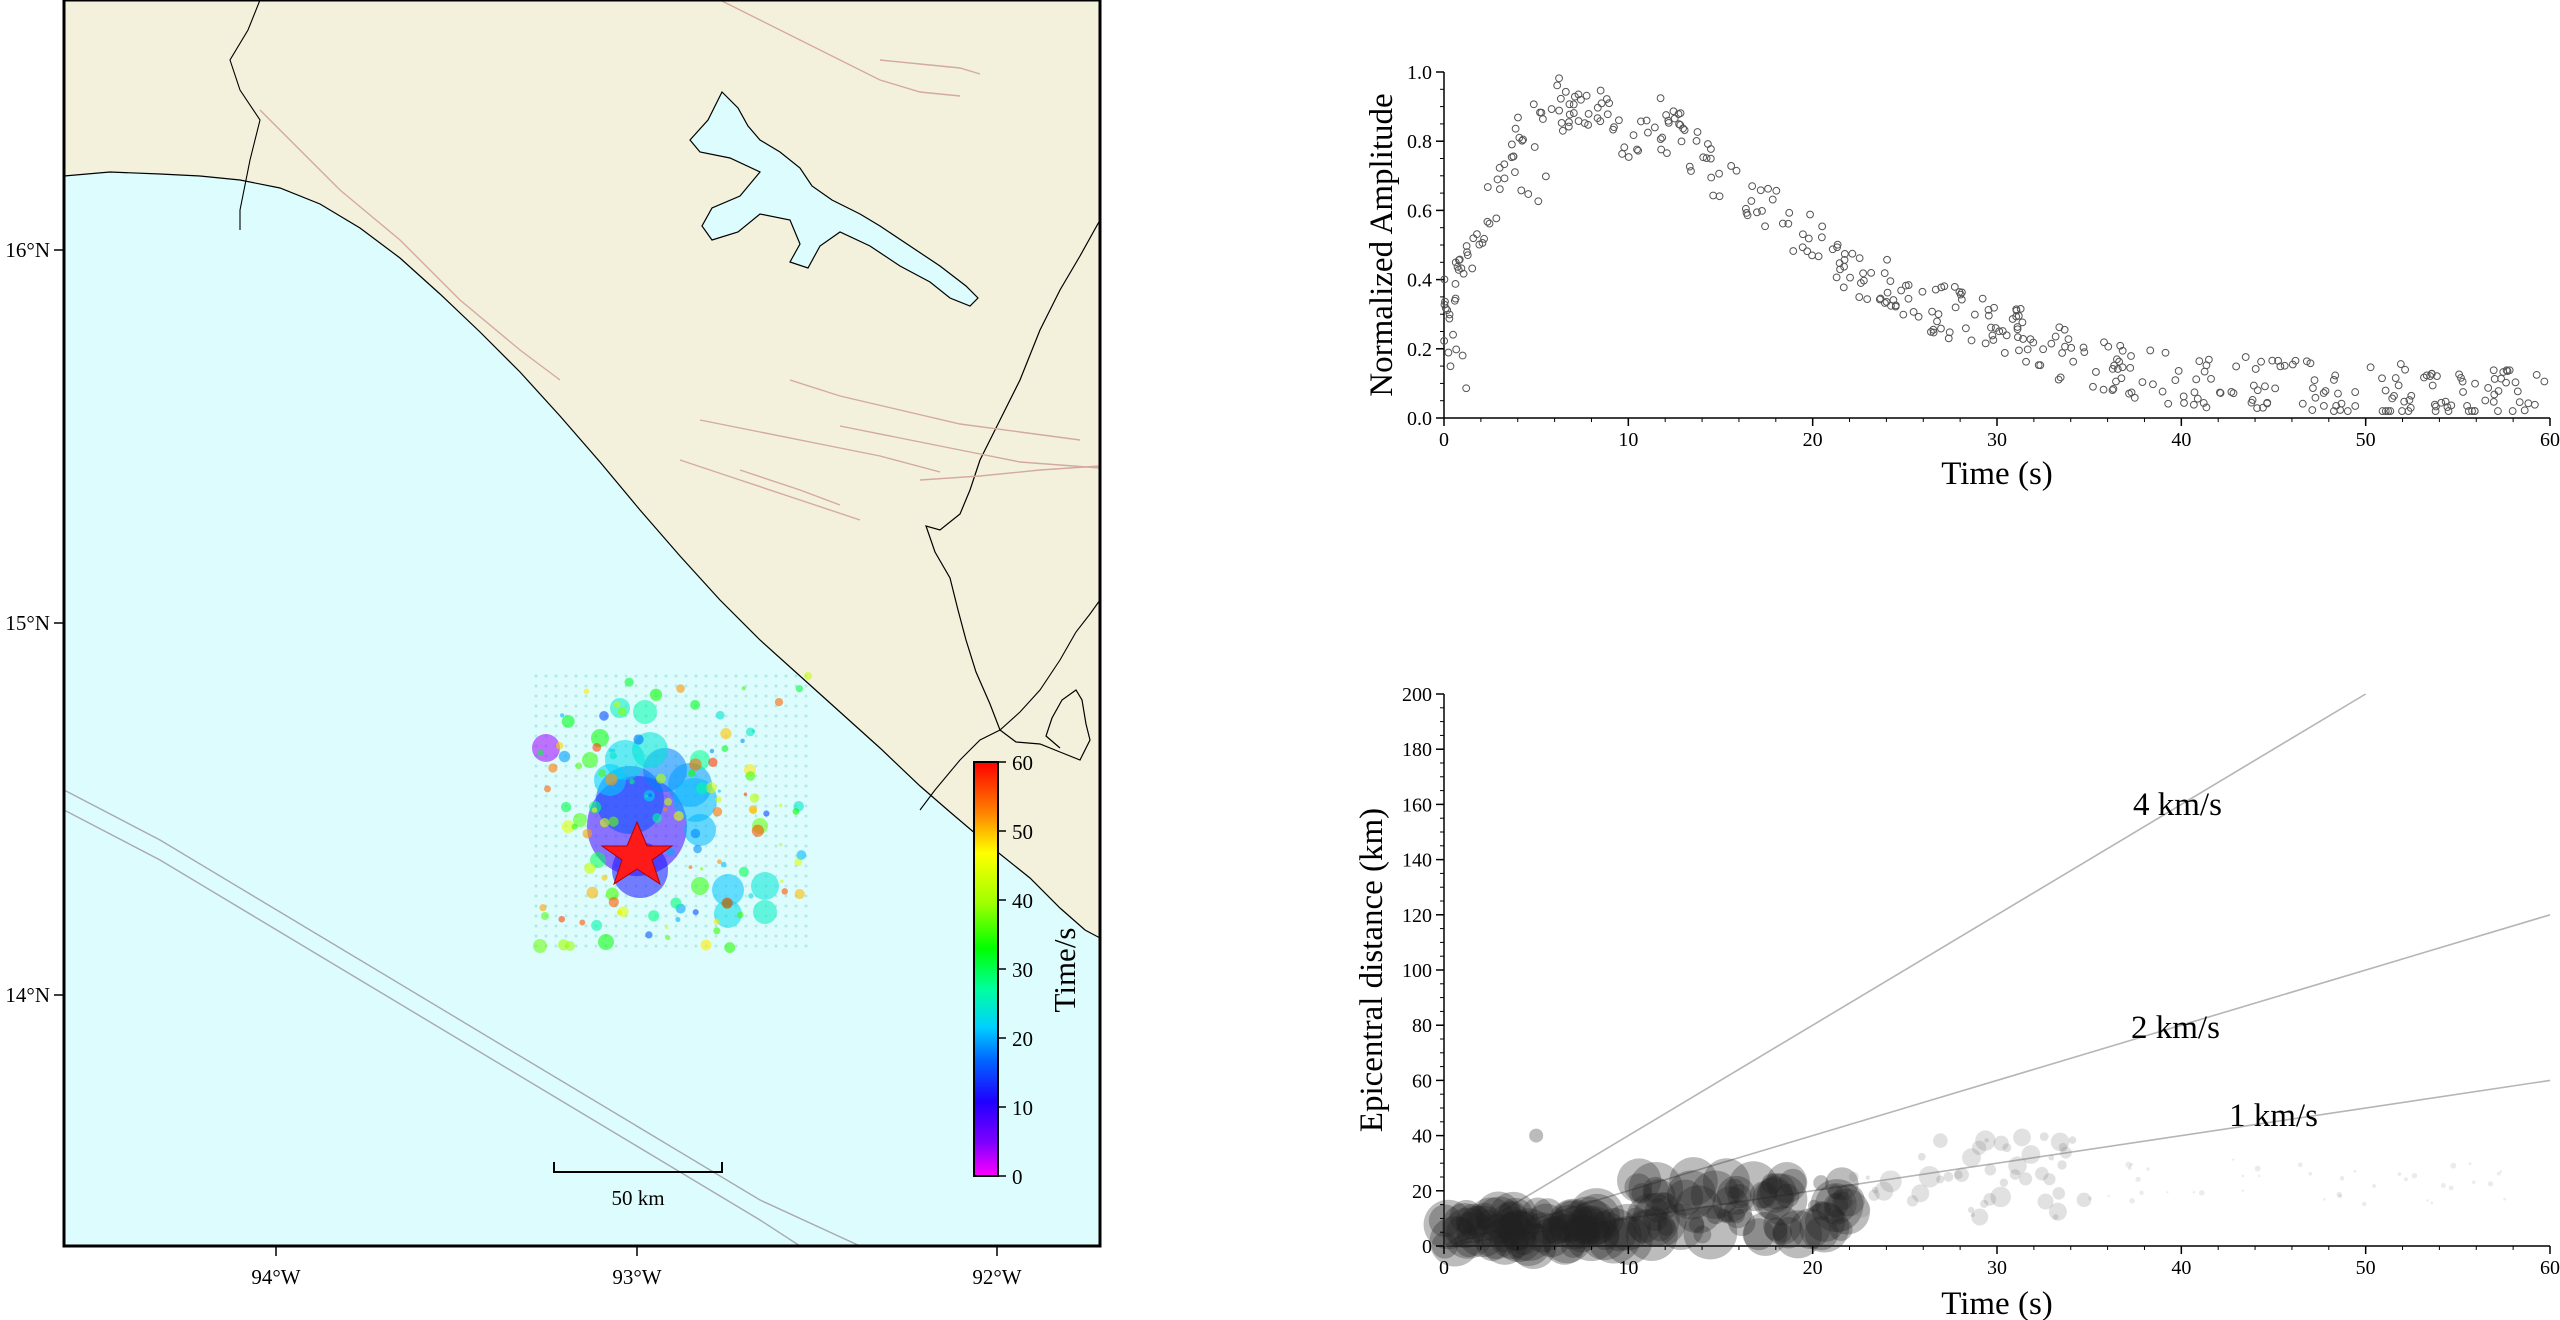  What do you see at coordinates (1994, 244) in the screenshot?
I see `amplitude-points` at bounding box center [1994, 244].